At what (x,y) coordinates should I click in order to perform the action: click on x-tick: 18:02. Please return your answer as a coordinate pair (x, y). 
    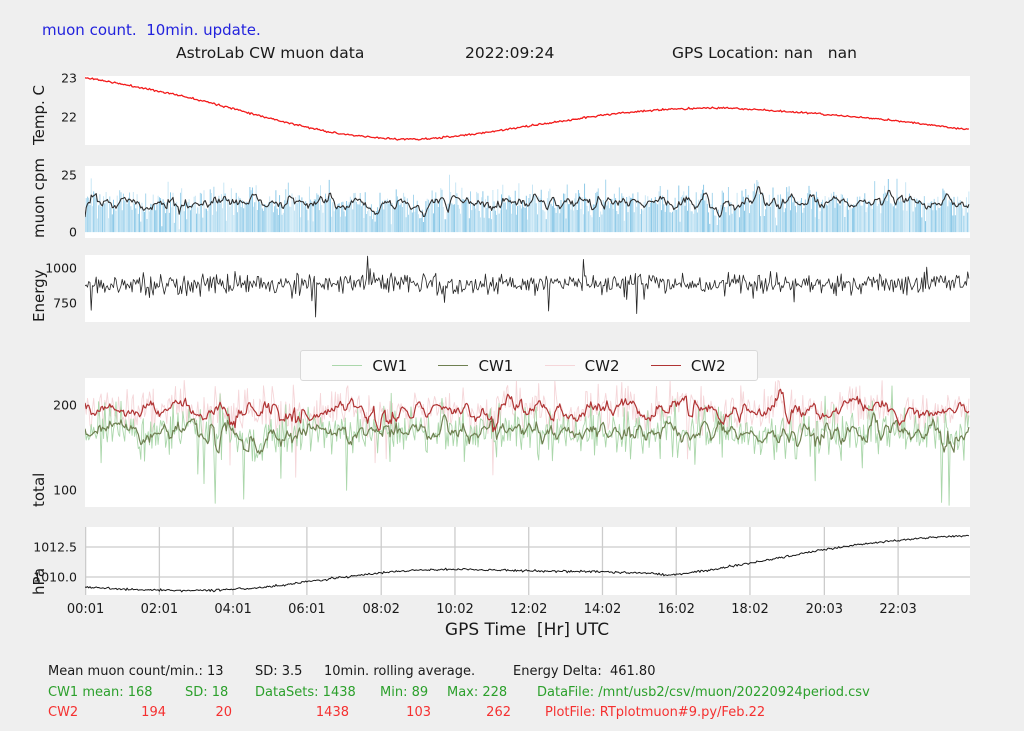
    Looking at the image, I should click on (750, 609).